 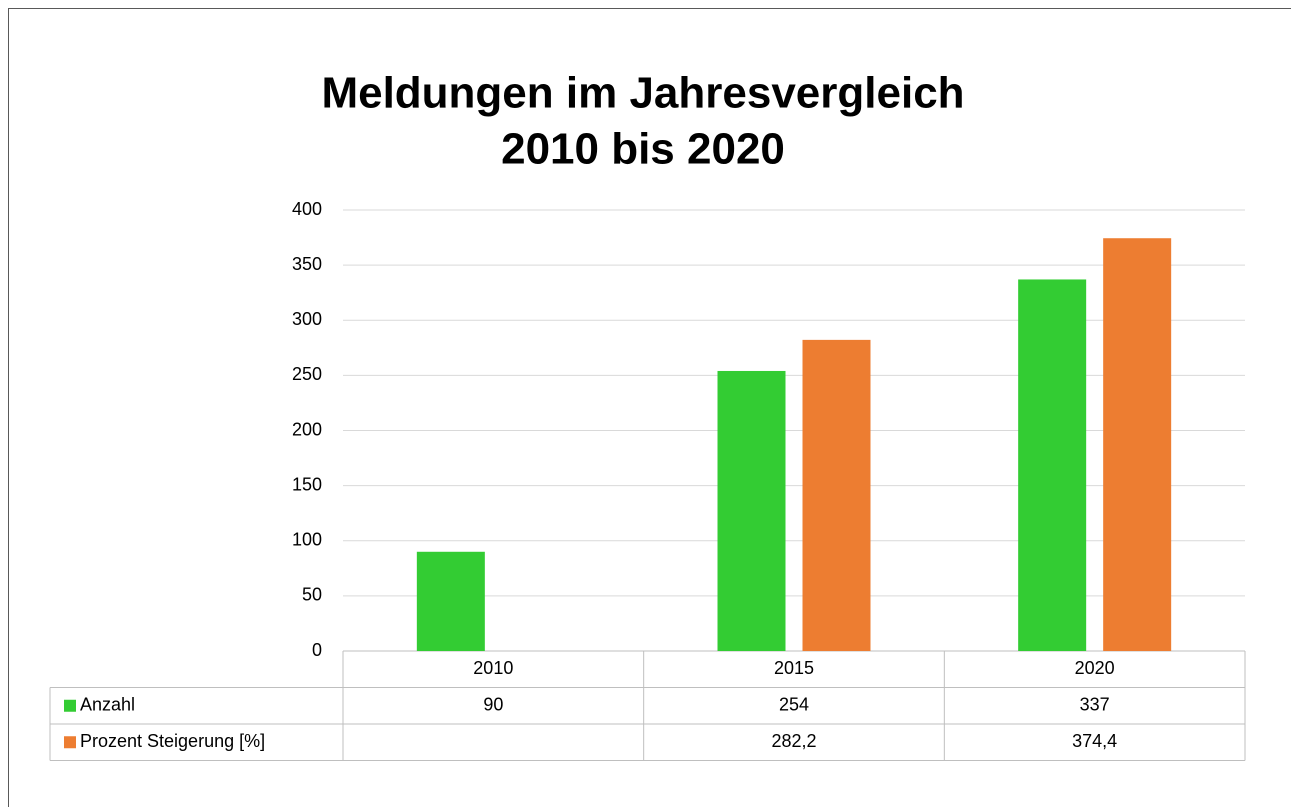 I want to click on table-value: 254, so click(x=794, y=705).